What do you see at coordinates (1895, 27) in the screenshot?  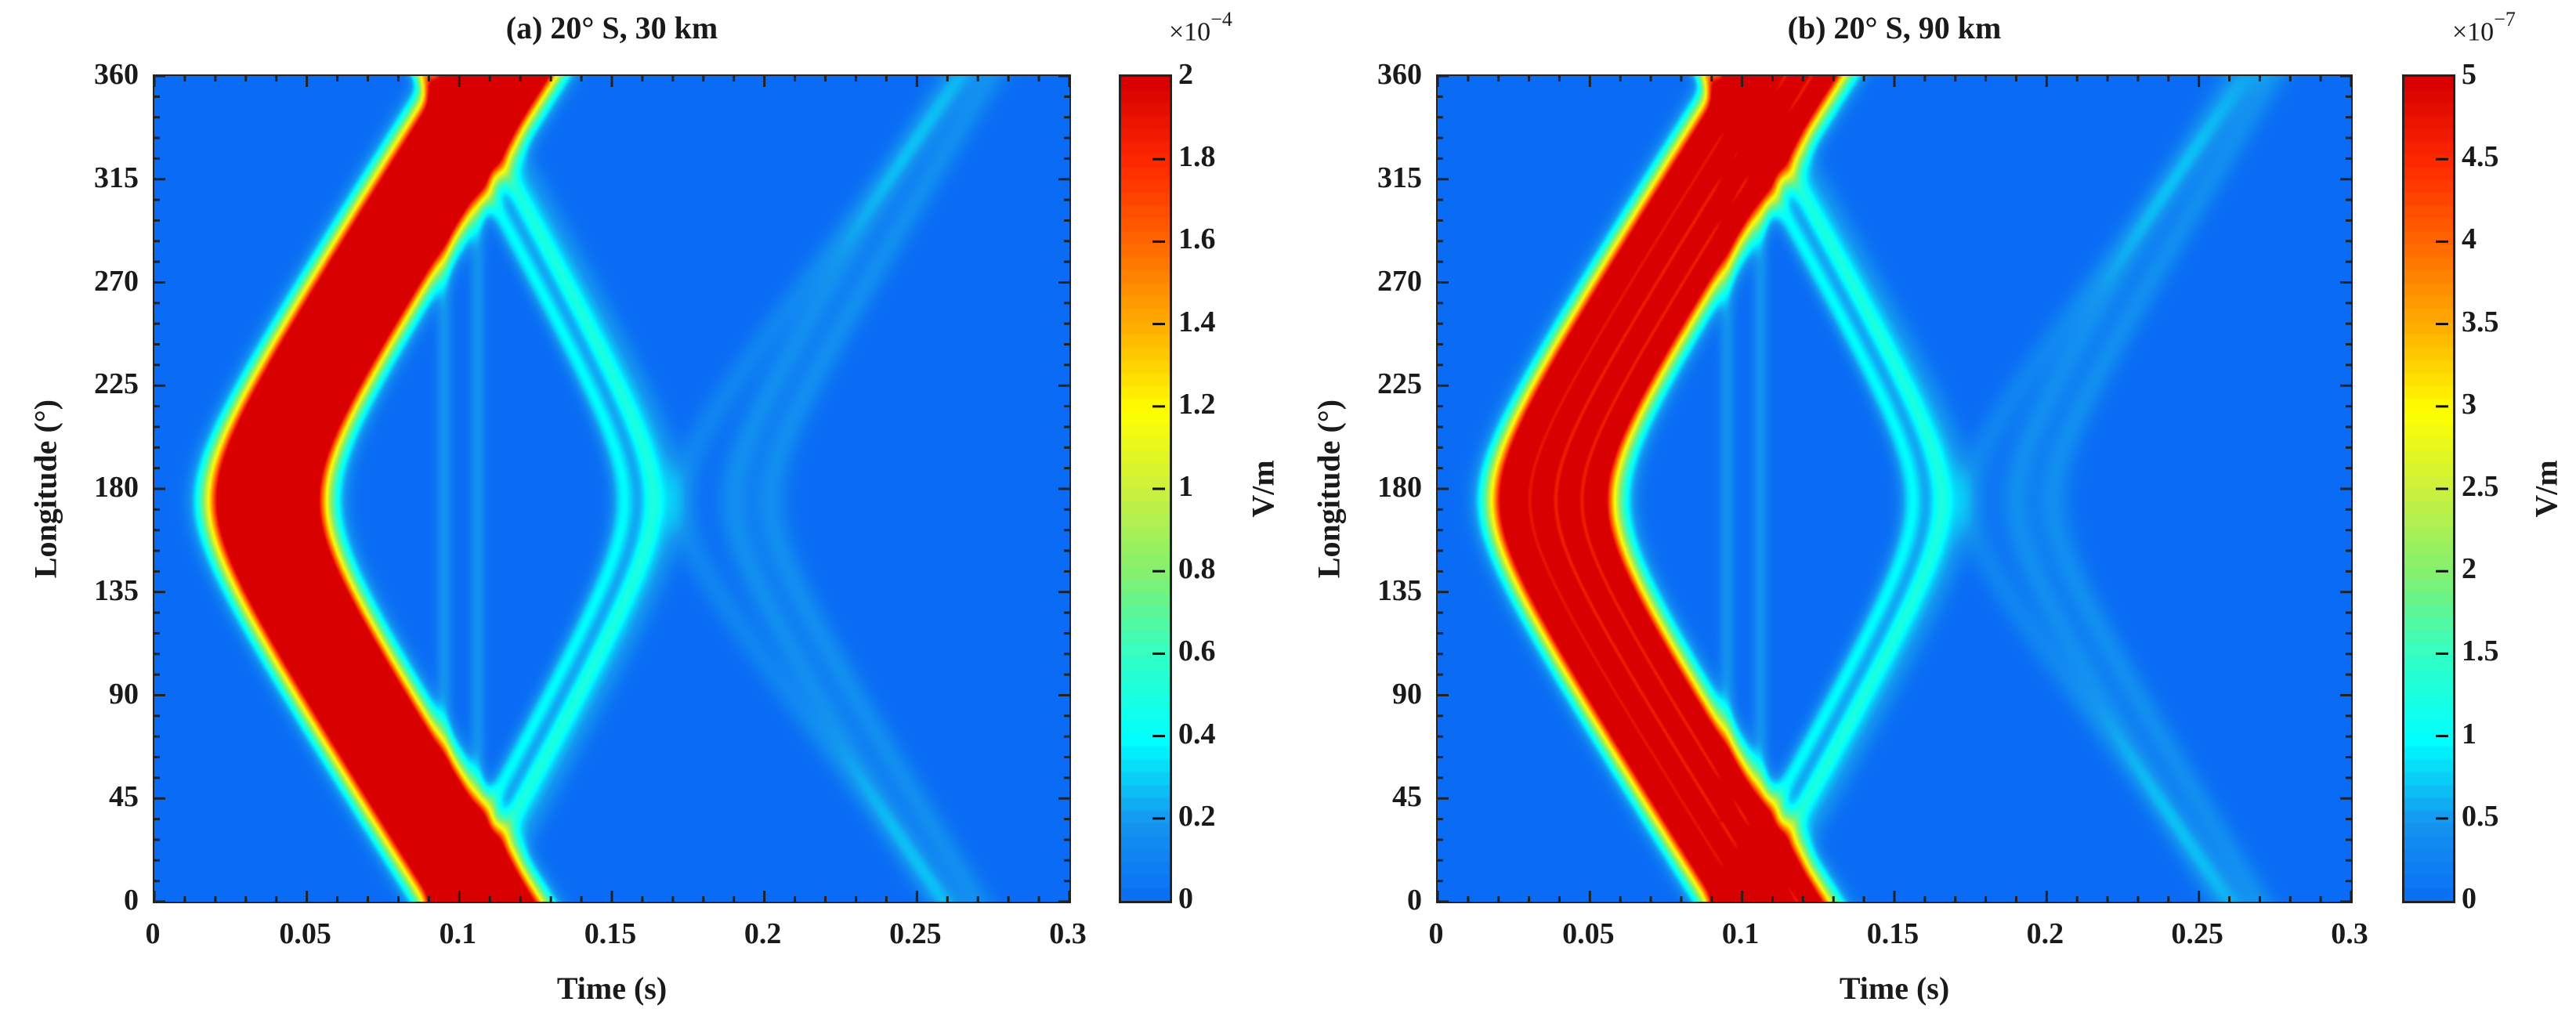 I see `chart-title: (b) 20° S, 90 km` at bounding box center [1895, 27].